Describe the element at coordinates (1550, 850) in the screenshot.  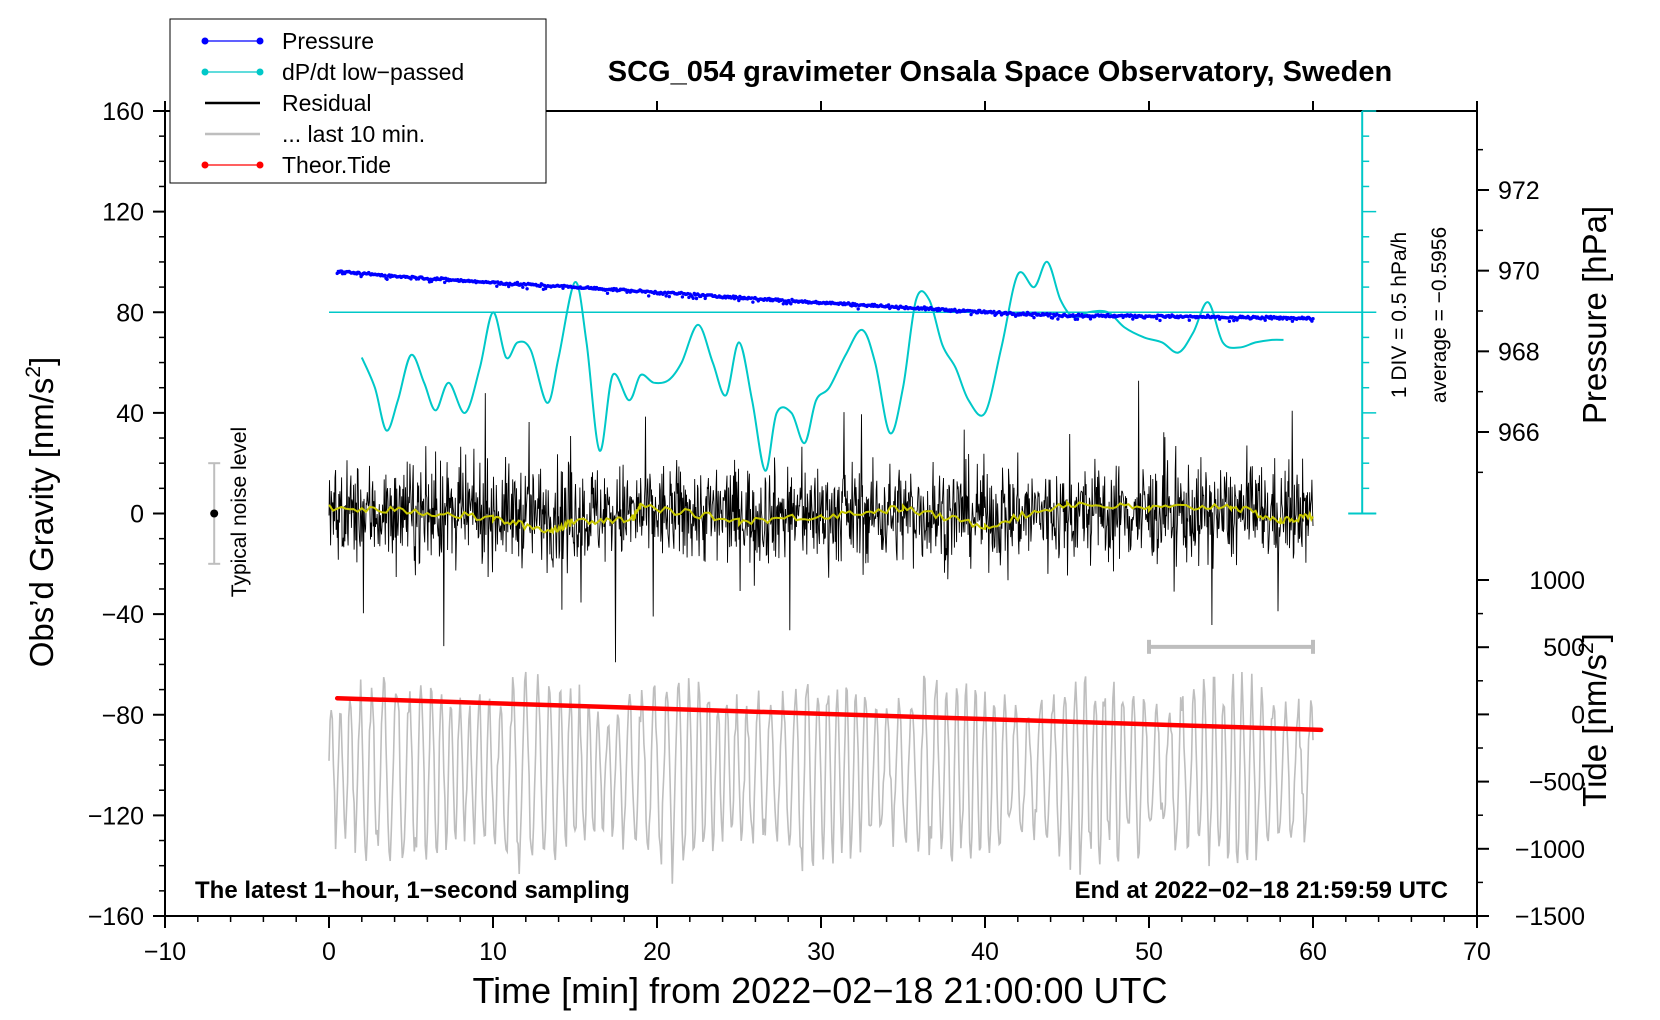
I see `tide-tick-label: −1000` at that location.